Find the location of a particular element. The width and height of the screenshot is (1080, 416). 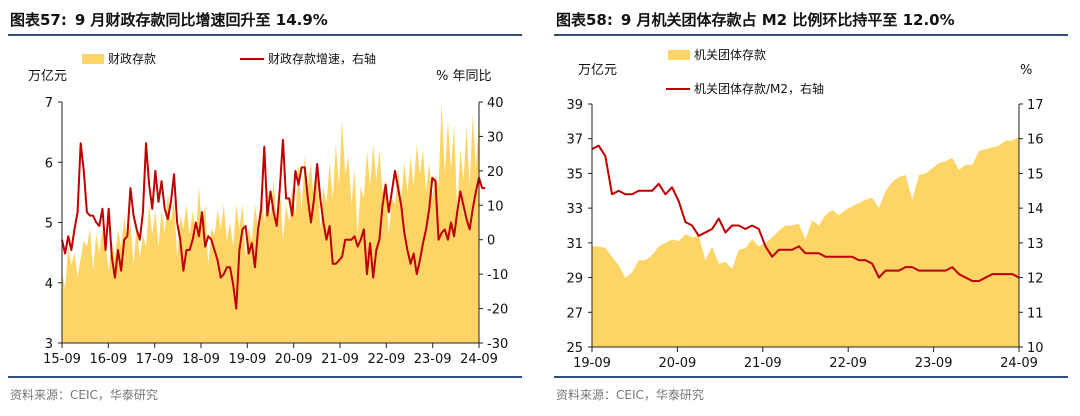

right-tick-label: 30 is located at coordinates (495, 137).